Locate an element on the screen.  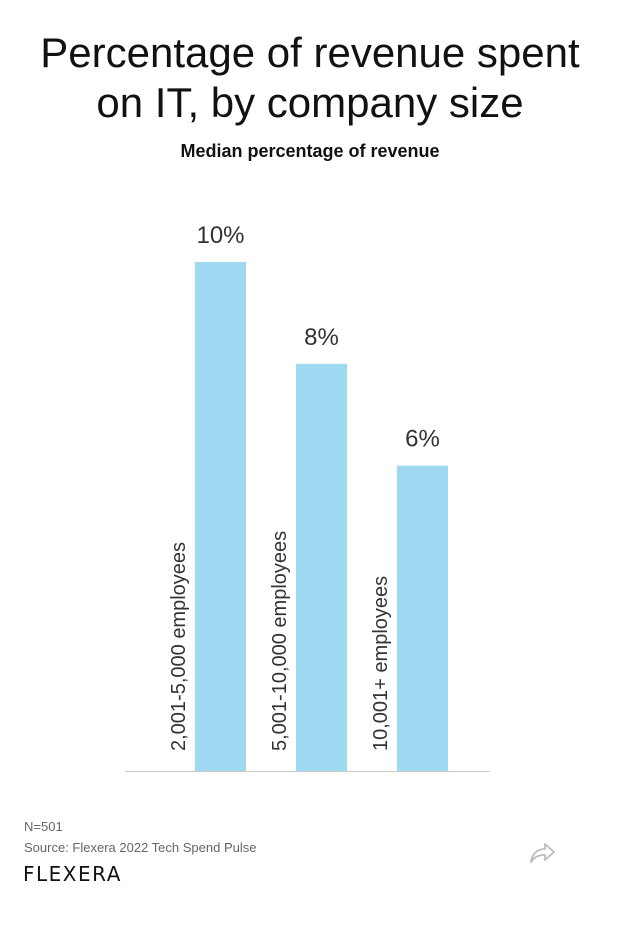
source-note: Source: Flexera 2022 Tech Spend Pulse is located at coordinates (140, 847).